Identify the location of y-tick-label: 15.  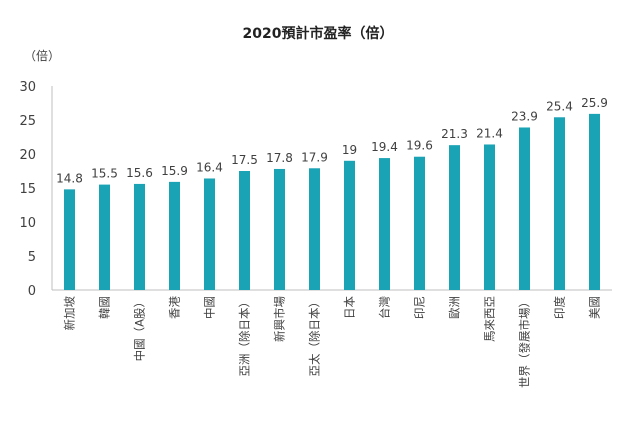
(27, 189).